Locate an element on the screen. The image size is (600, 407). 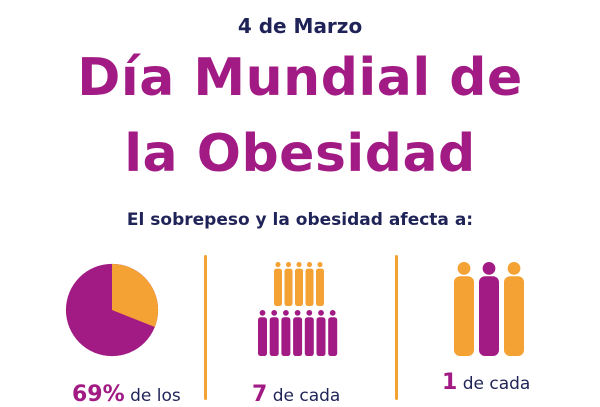
people-trio-icon is located at coordinates (489, 309).